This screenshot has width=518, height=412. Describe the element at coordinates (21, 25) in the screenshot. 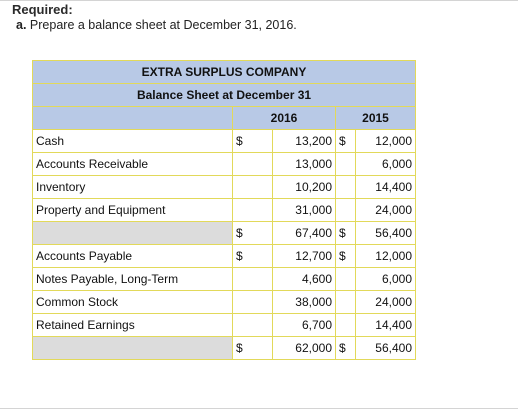

I see `required-item-letter: a.` at that location.